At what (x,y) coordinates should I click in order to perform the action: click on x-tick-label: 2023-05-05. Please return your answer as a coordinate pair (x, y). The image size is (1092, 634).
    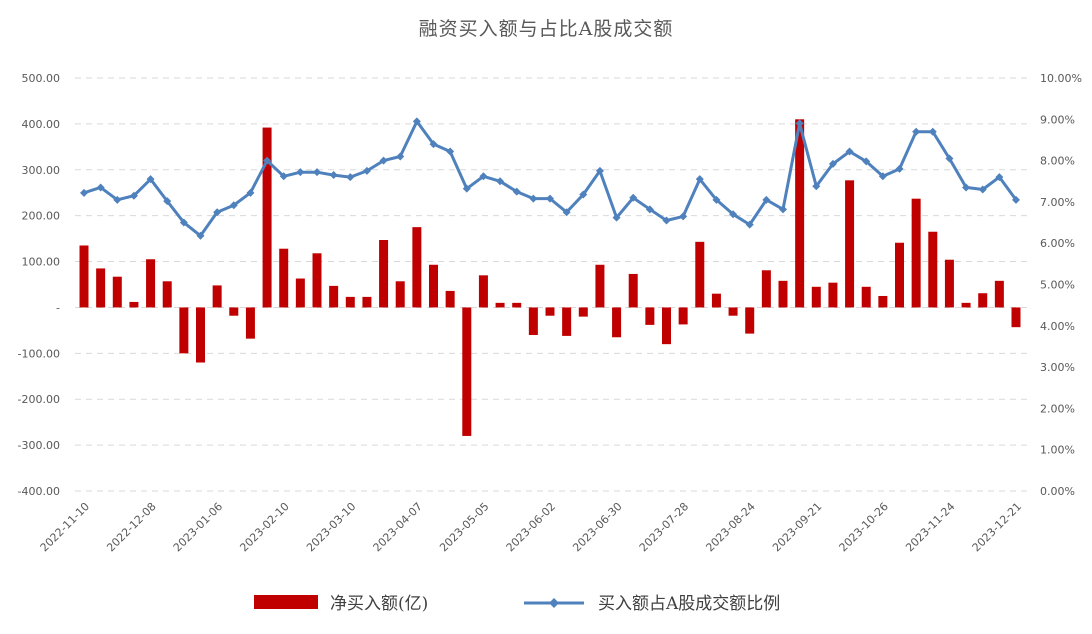
    Looking at the image, I should click on (464, 527).